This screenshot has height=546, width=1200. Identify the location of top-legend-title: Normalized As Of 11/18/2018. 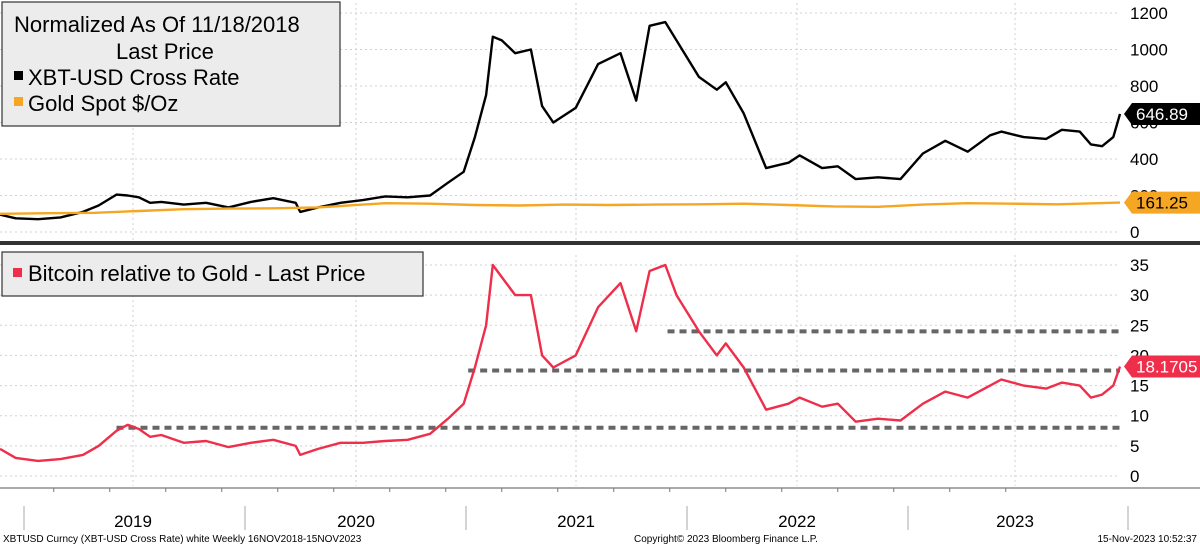
(157, 24).